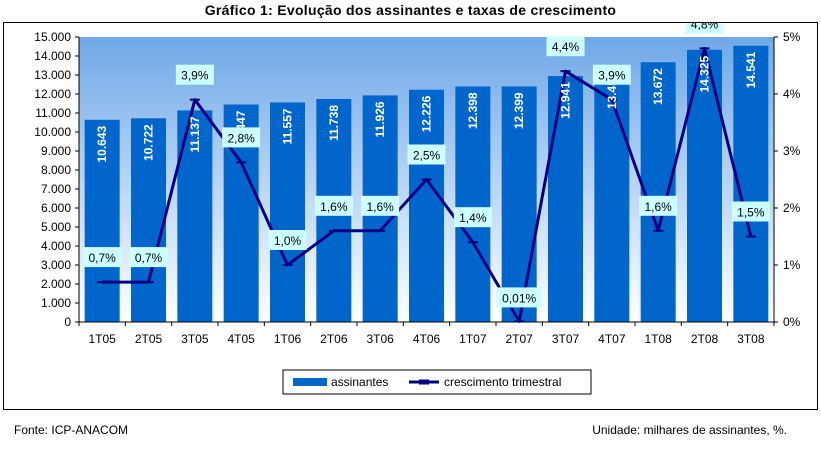 The height and width of the screenshot is (449, 821). Describe the element at coordinates (52, 75) in the screenshot. I see `left-tick-label: 13.000` at that location.